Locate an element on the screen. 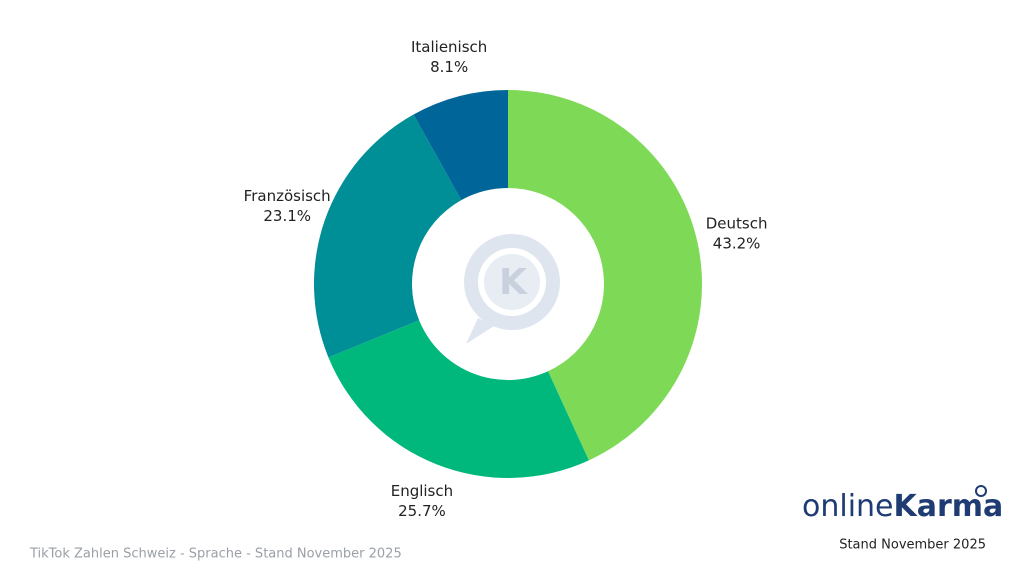  slice-label: Deutsch is located at coordinates (737, 224).